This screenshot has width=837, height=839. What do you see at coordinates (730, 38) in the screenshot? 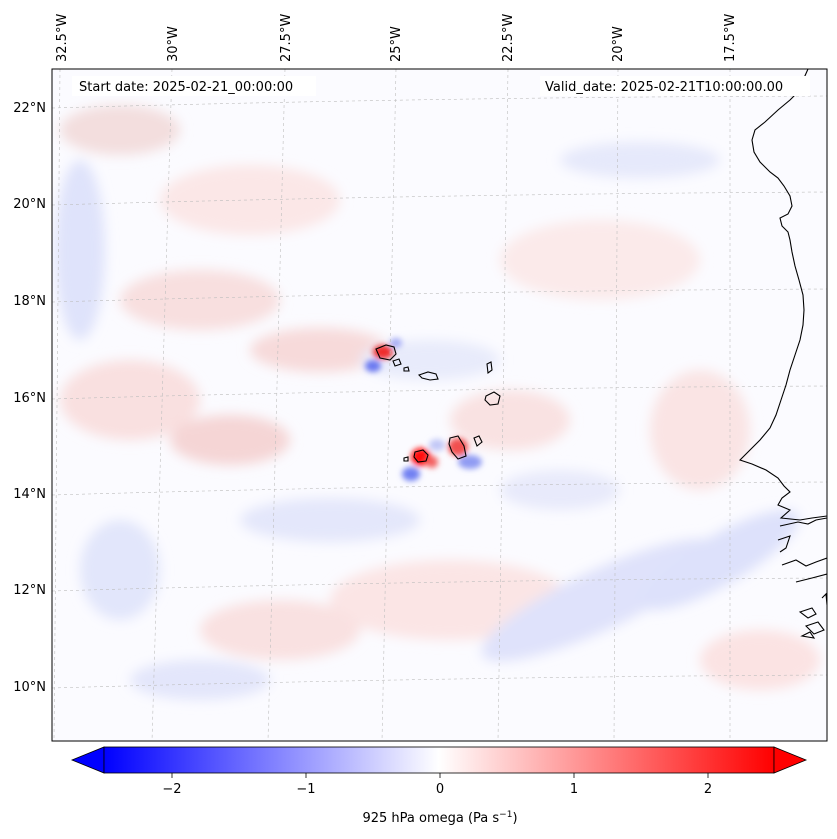
I see `lon-label-17-5w: 17.5°W` at bounding box center [730, 38].